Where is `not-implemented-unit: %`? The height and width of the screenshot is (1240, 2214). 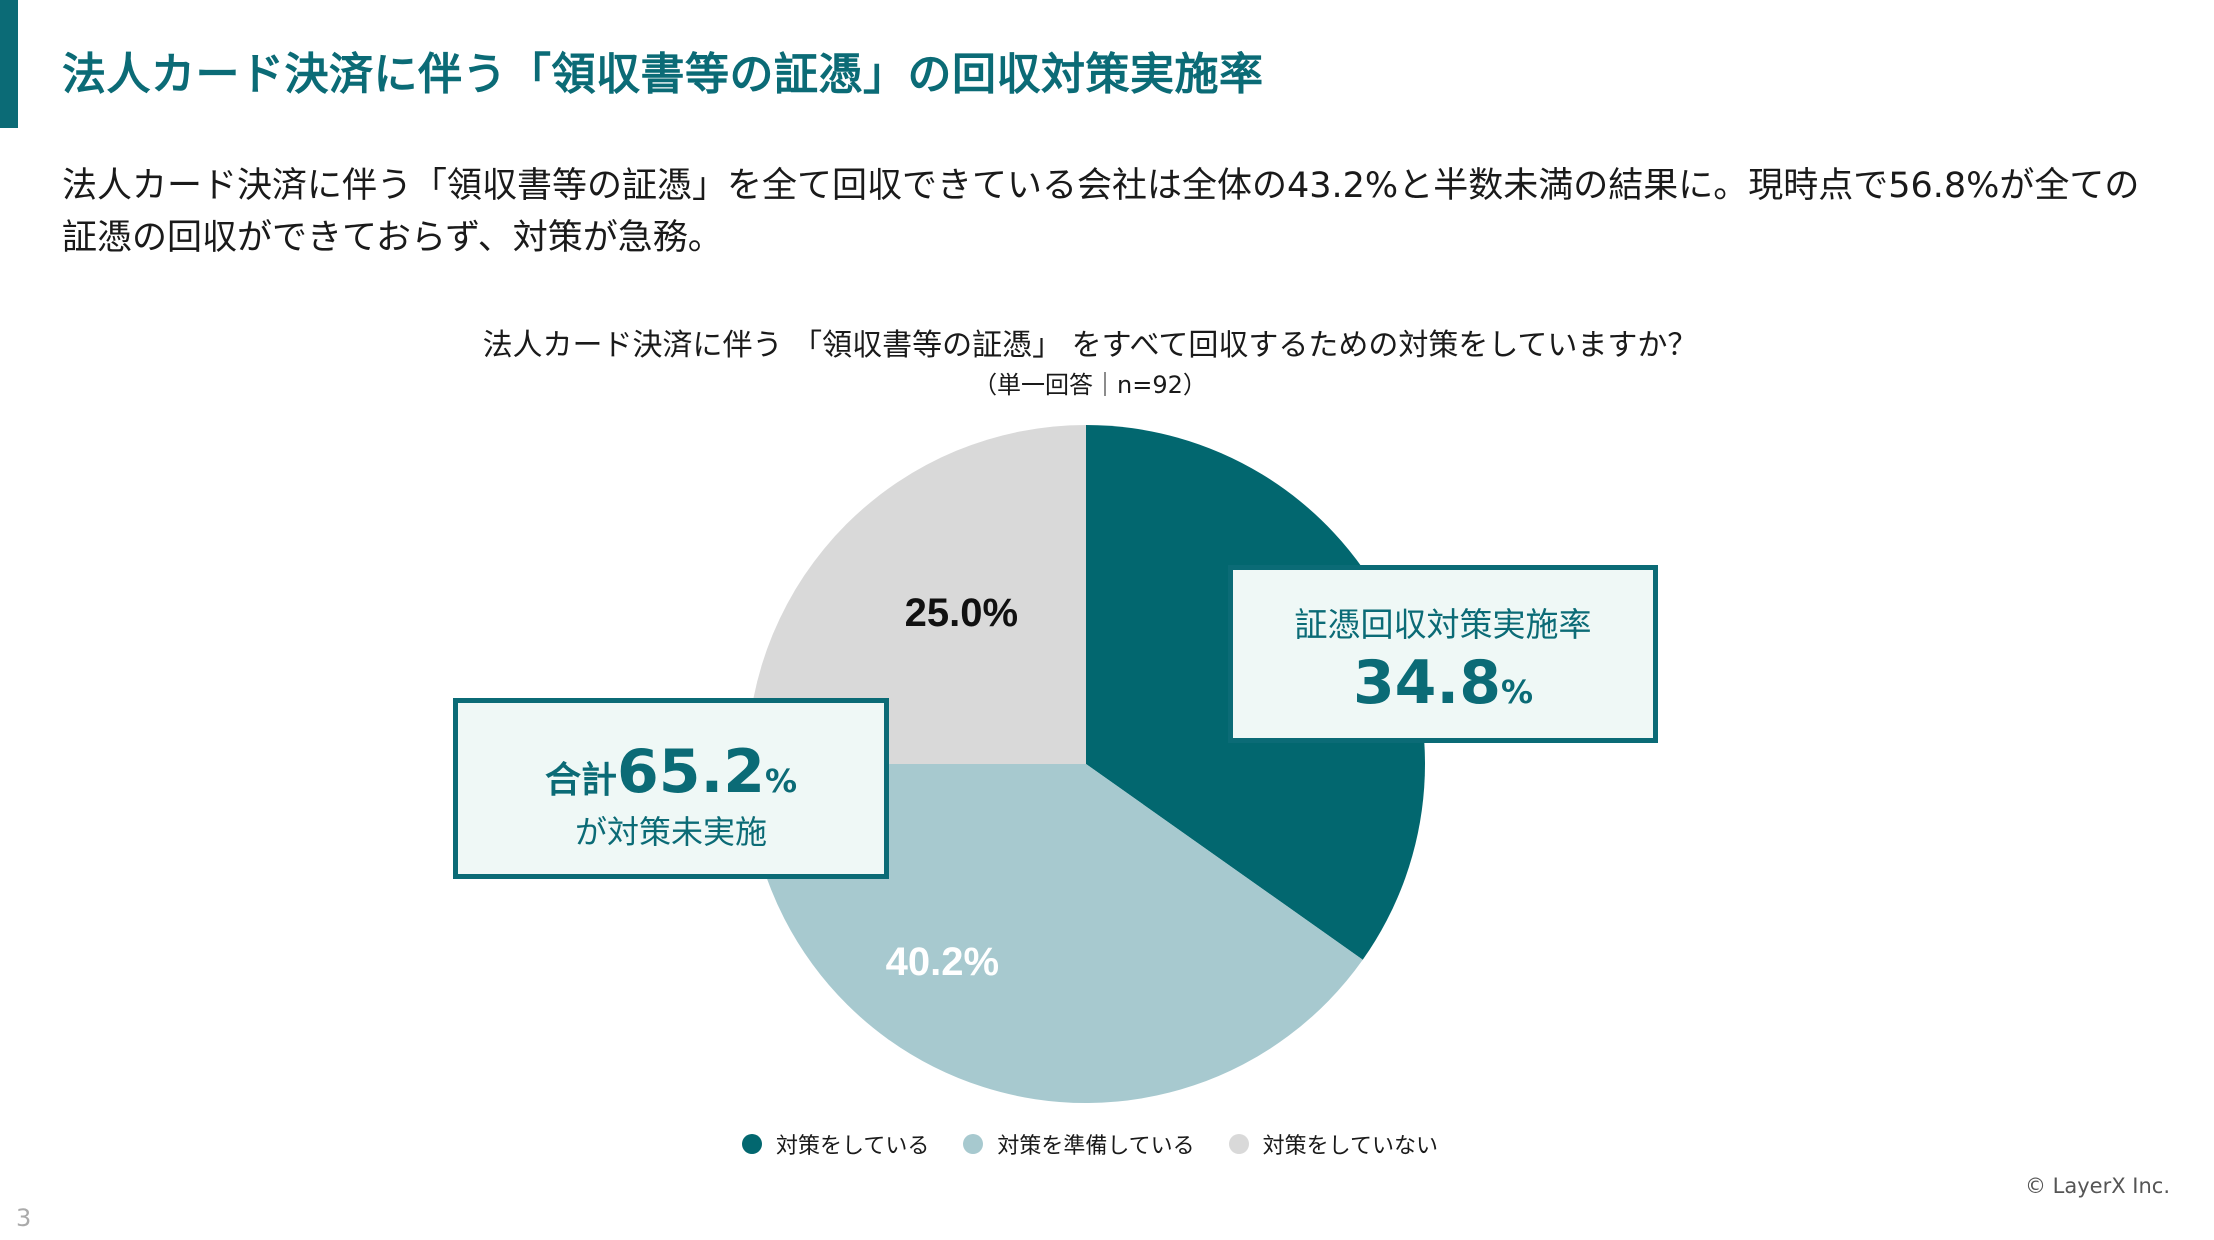 not-implemented-unit: % is located at coordinates (781, 781).